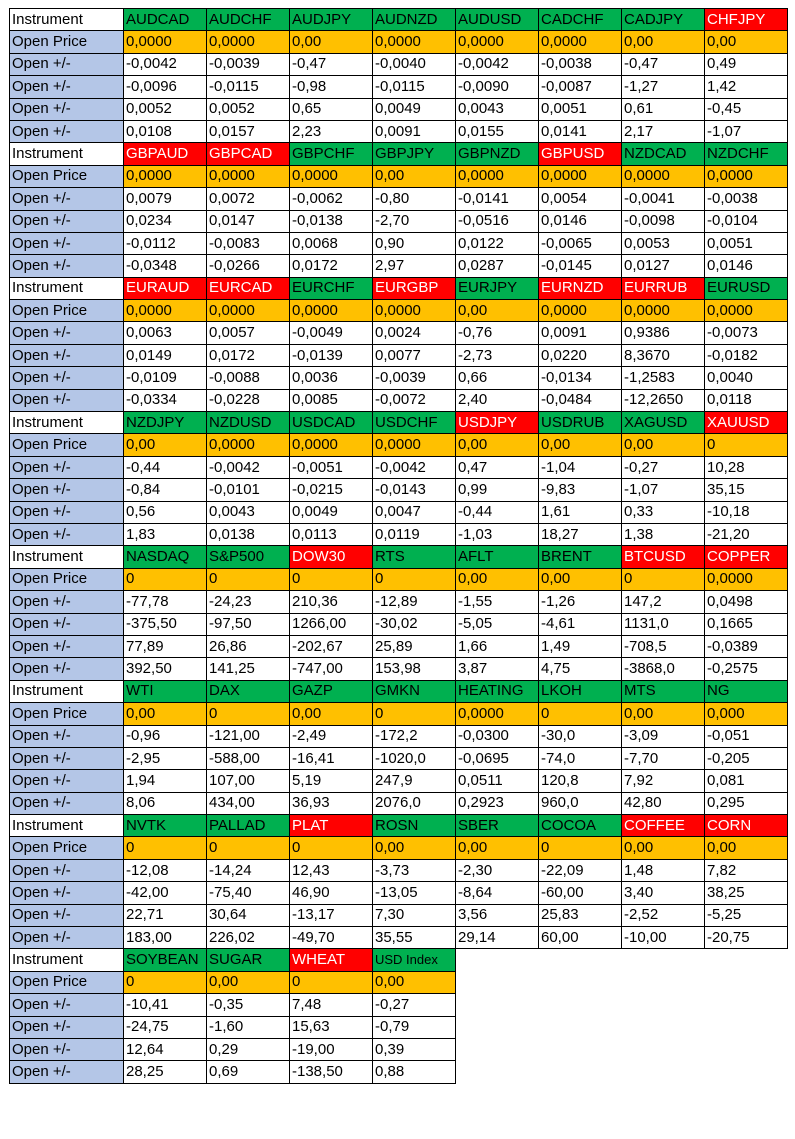 This screenshot has height=1139, width=795. Describe the element at coordinates (580, 400) in the screenshot. I see `open-delta-cell: -0,0484` at that location.